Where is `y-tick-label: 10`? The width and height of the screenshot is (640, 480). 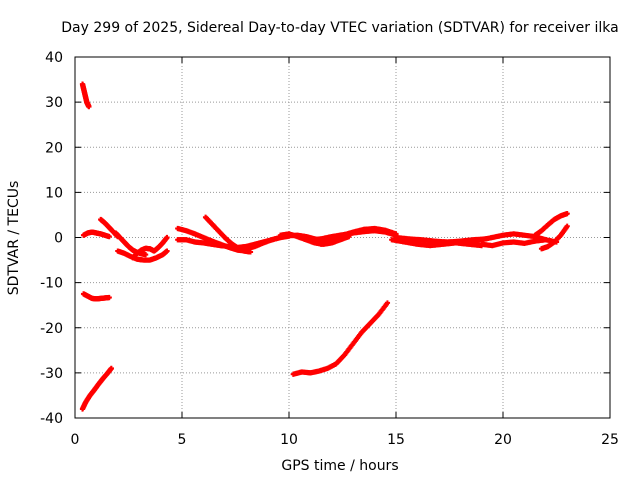
y-tick-label: 10 is located at coordinates (54, 193).